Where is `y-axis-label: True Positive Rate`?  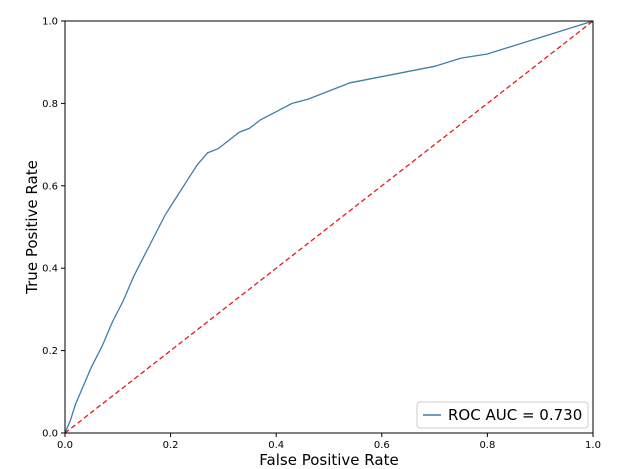
y-axis-label: True Positive Rate is located at coordinates (32, 227).